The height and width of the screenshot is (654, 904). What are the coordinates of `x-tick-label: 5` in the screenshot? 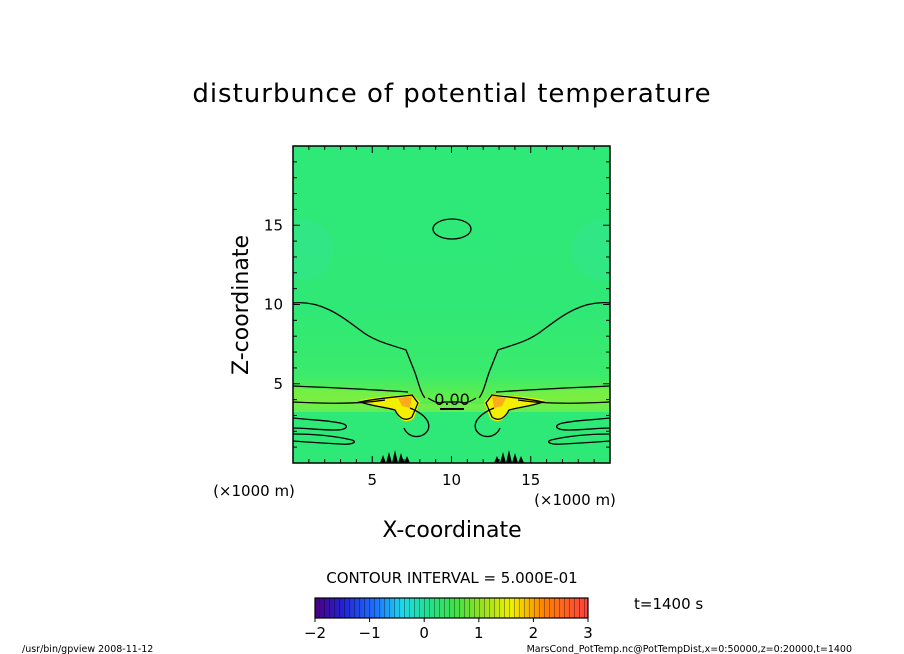 It's located at (372, 480).